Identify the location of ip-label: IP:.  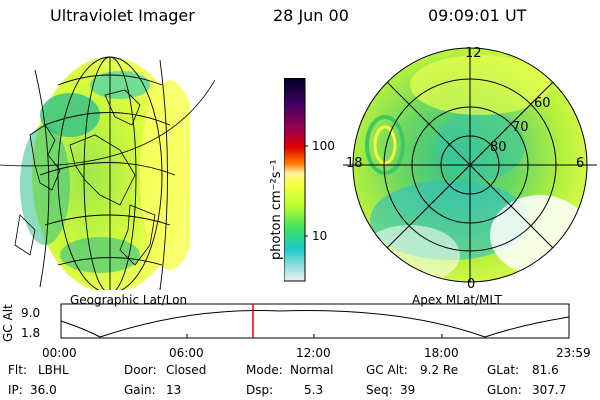
(15, 390).